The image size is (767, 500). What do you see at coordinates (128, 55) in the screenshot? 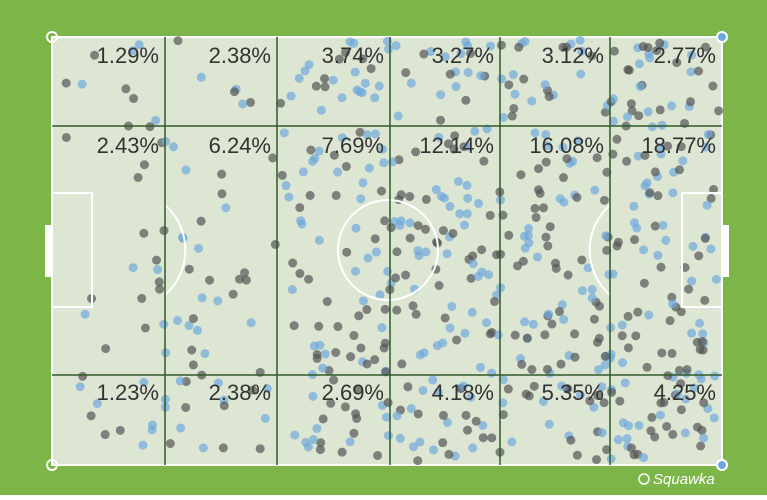
I see `zone-percentage: 1.29%` at bounding box center [128, 55].